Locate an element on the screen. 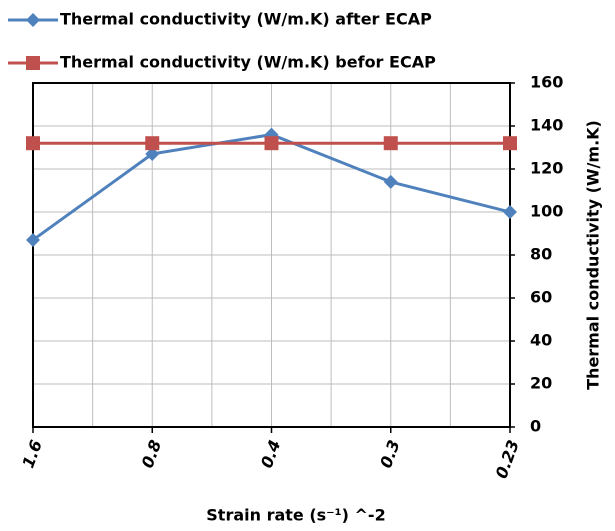 Image resolution: width=615 pixels, height=531 pixels. x-tick-label: 0.8 is located at coordinates (152, 453).